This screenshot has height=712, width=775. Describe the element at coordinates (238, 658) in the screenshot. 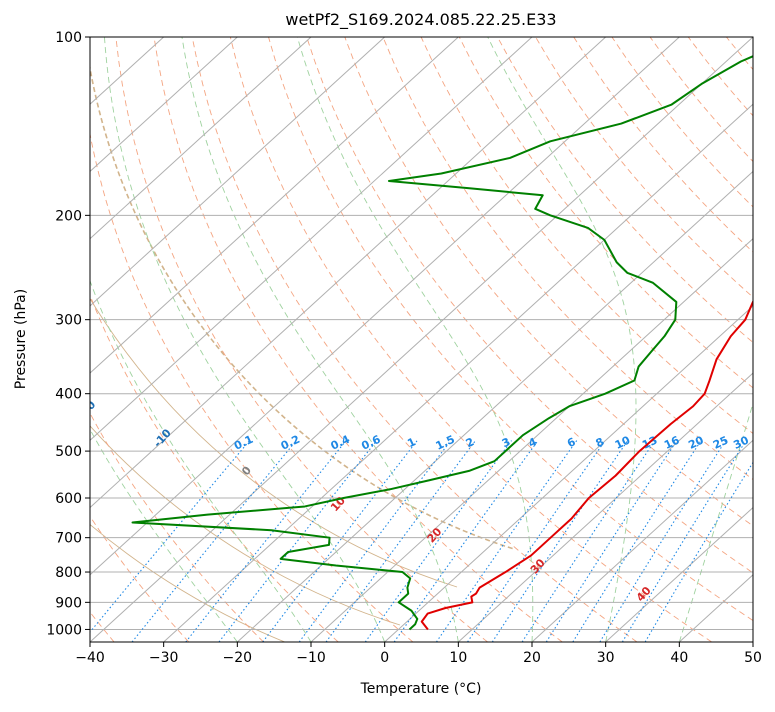

I see `x-tick-label: −20` at that location.